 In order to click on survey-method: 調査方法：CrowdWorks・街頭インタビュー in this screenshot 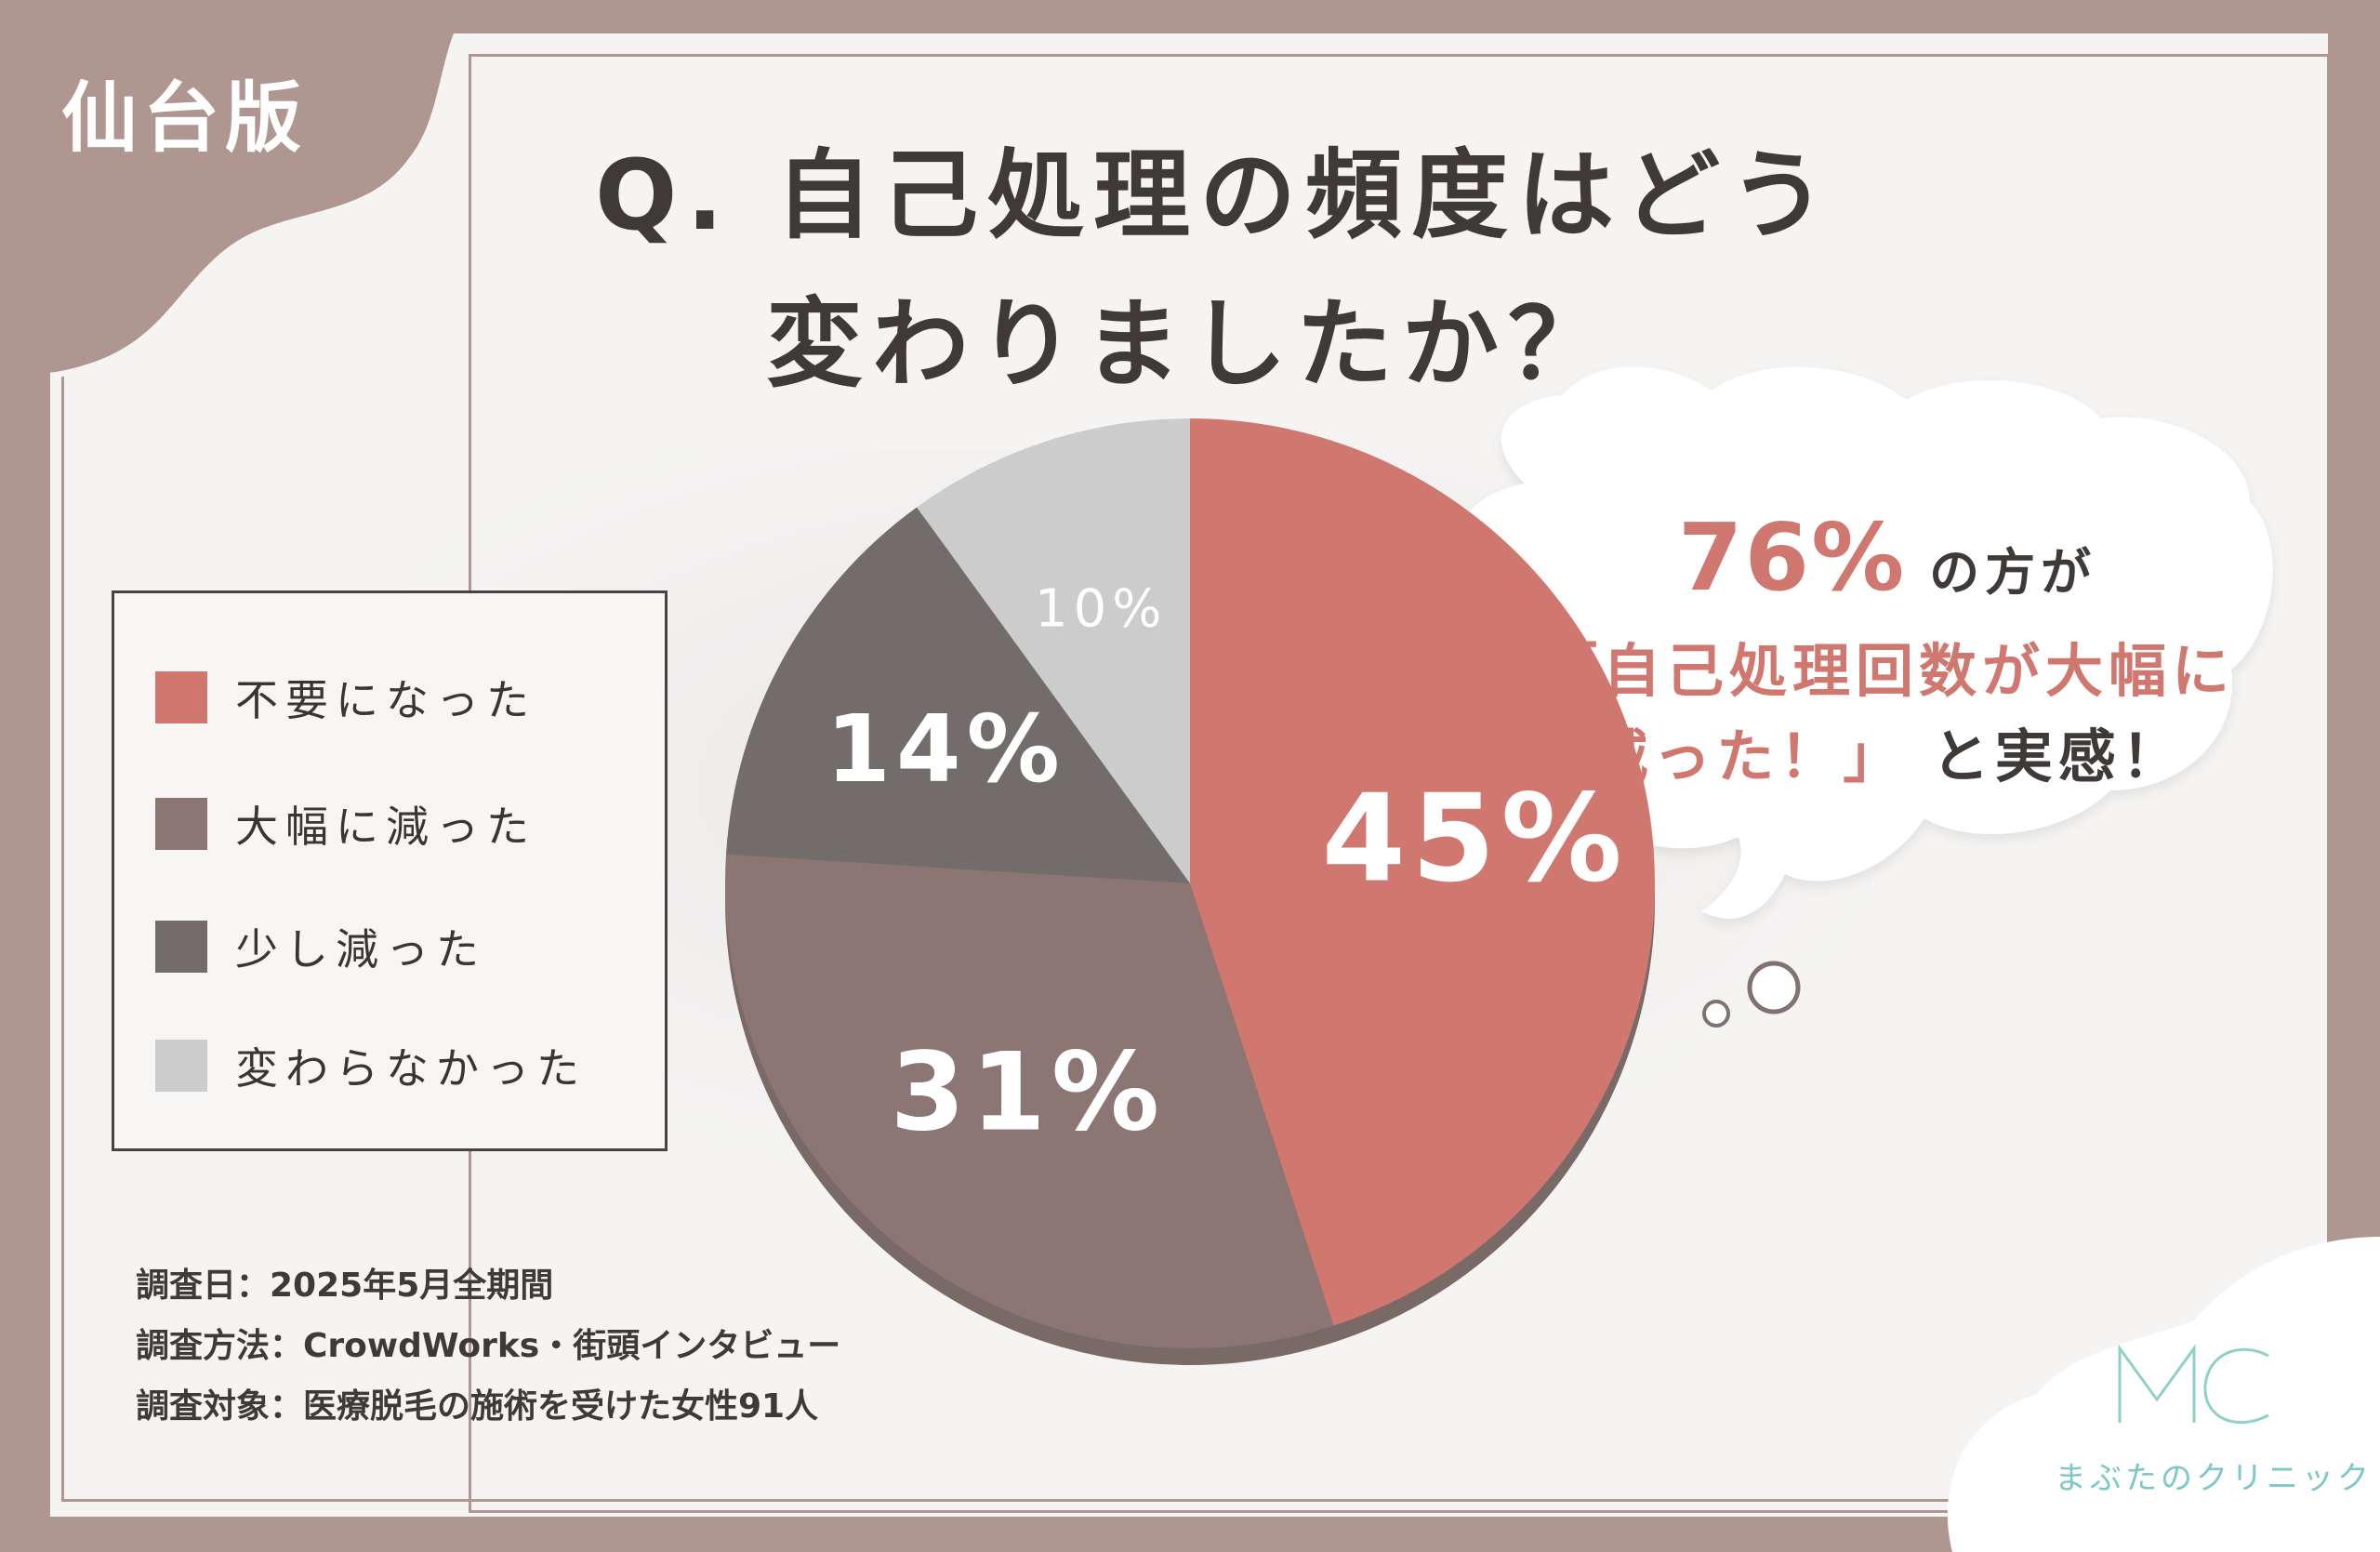, I will do `click(488, 1346)`.